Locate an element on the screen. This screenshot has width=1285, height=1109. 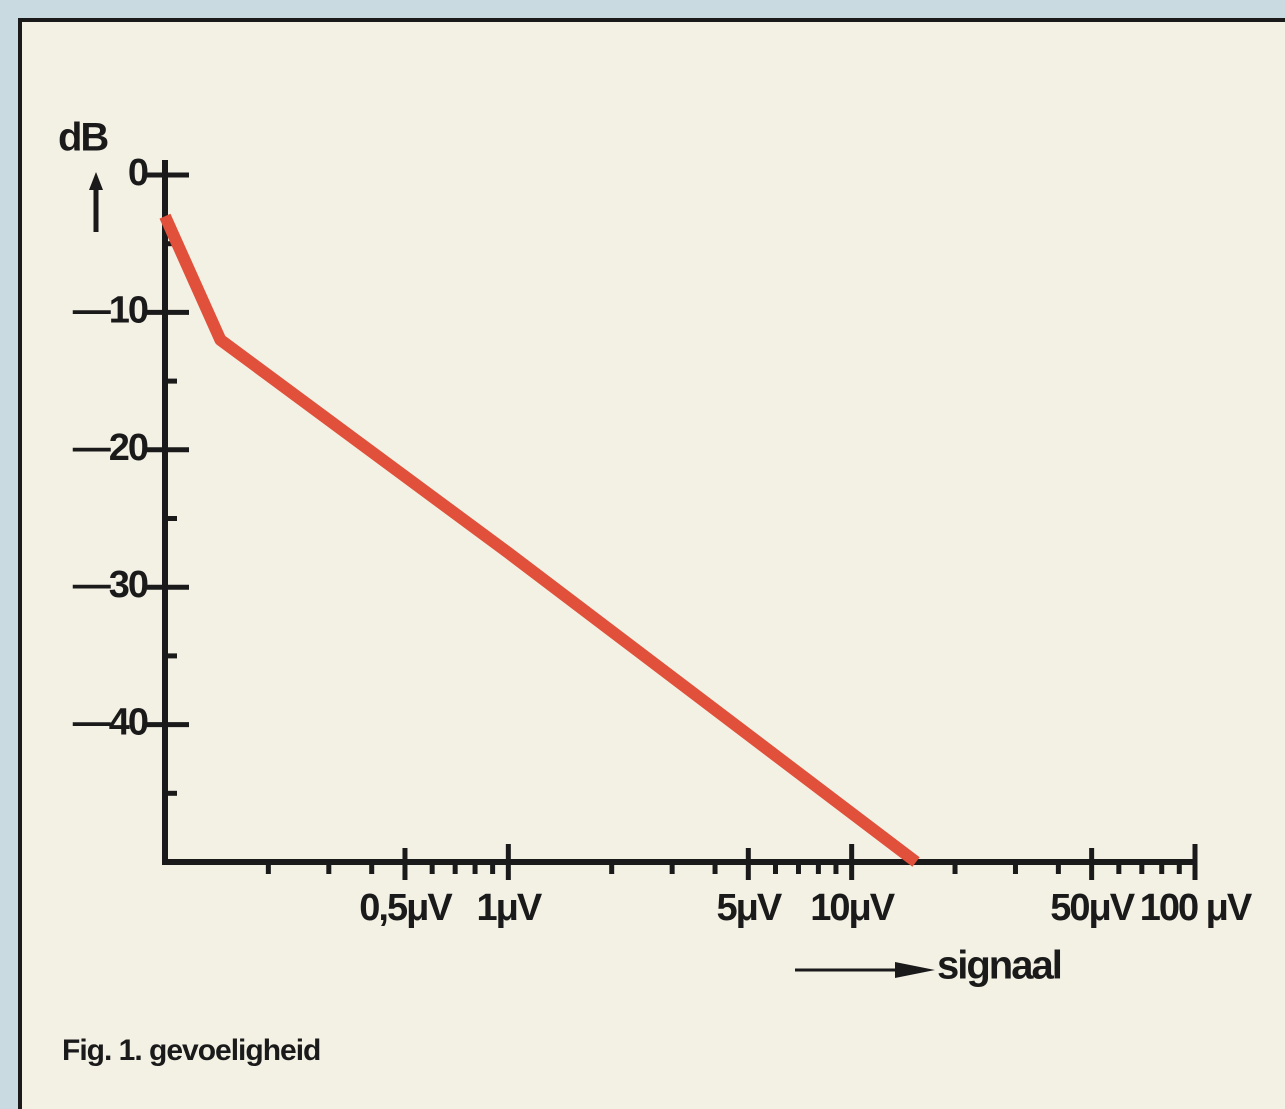
x-tick-label: 100 μV is located at coordinates (1196, 908).